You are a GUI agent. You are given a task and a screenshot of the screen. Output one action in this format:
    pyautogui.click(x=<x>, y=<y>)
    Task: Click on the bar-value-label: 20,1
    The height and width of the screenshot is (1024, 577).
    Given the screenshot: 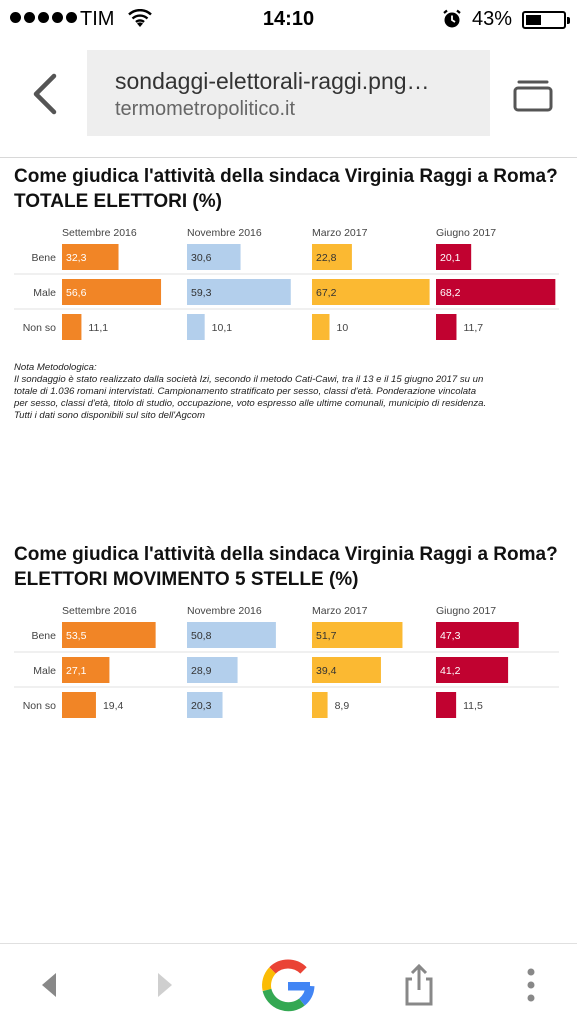 What is the action you would take?
    pyautogui.click(x=450, y=258)
    